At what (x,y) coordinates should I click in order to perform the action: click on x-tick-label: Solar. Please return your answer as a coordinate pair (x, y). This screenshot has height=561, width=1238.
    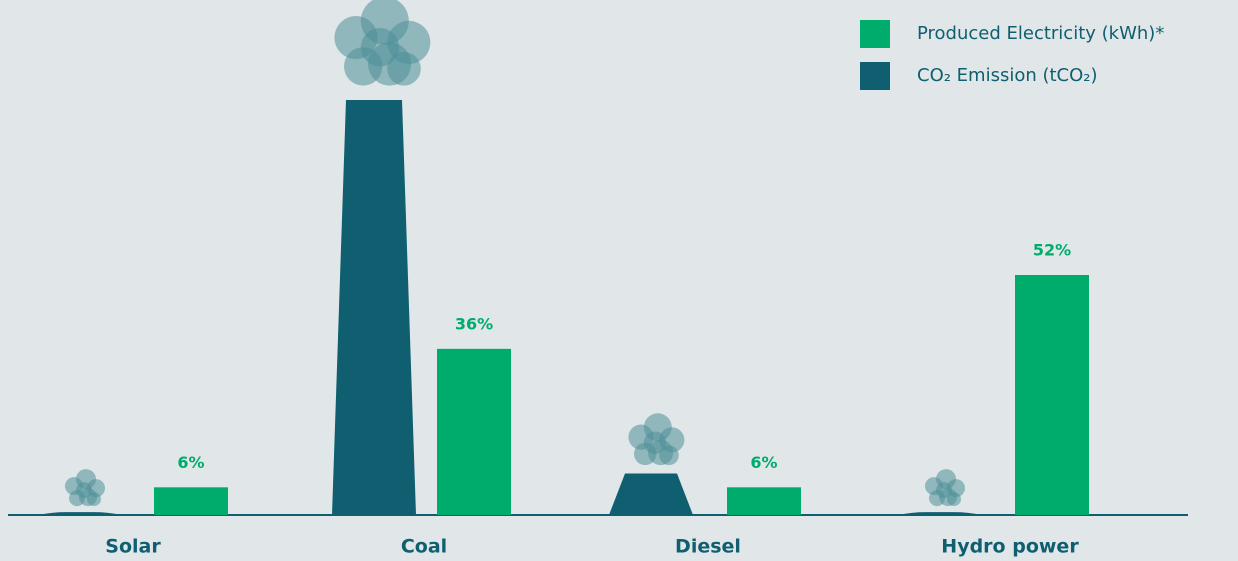
    Looking at the image, I should click on (133, 547).